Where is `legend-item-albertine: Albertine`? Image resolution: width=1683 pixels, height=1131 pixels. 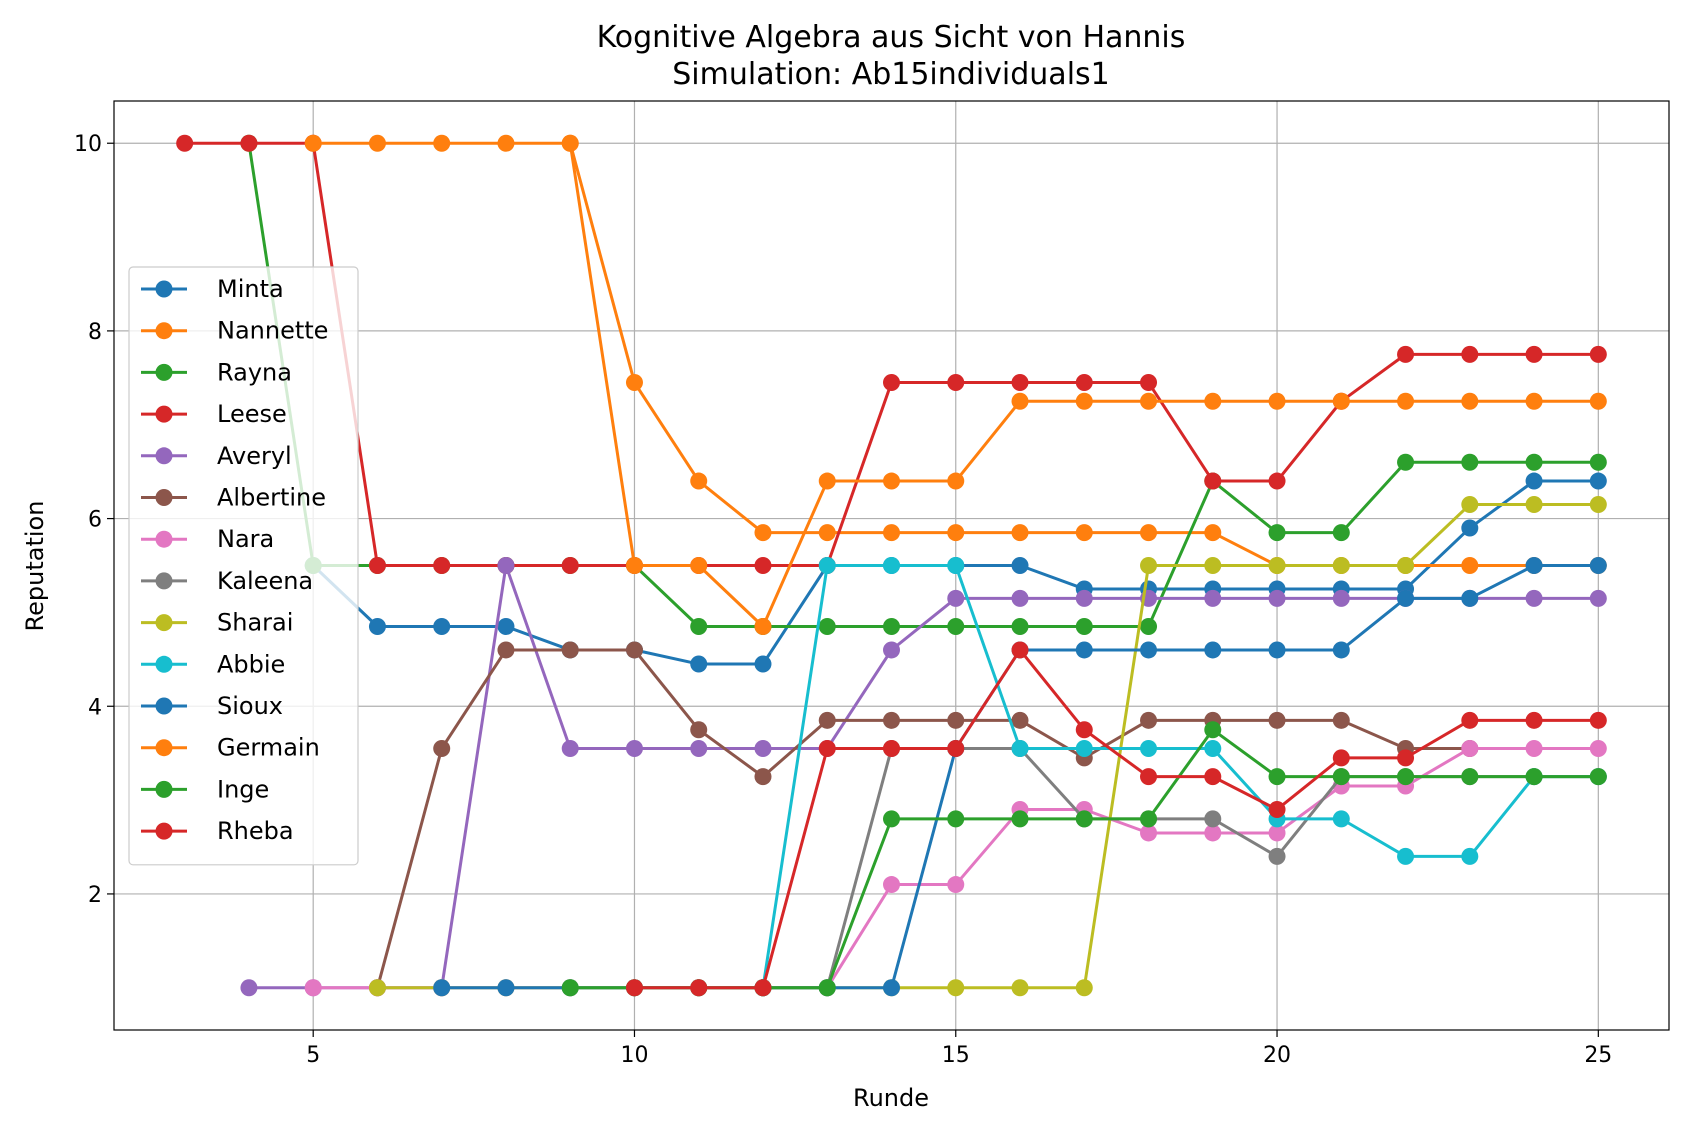 legend-item-albertine: Albertine is located at coordinates (233, 498).